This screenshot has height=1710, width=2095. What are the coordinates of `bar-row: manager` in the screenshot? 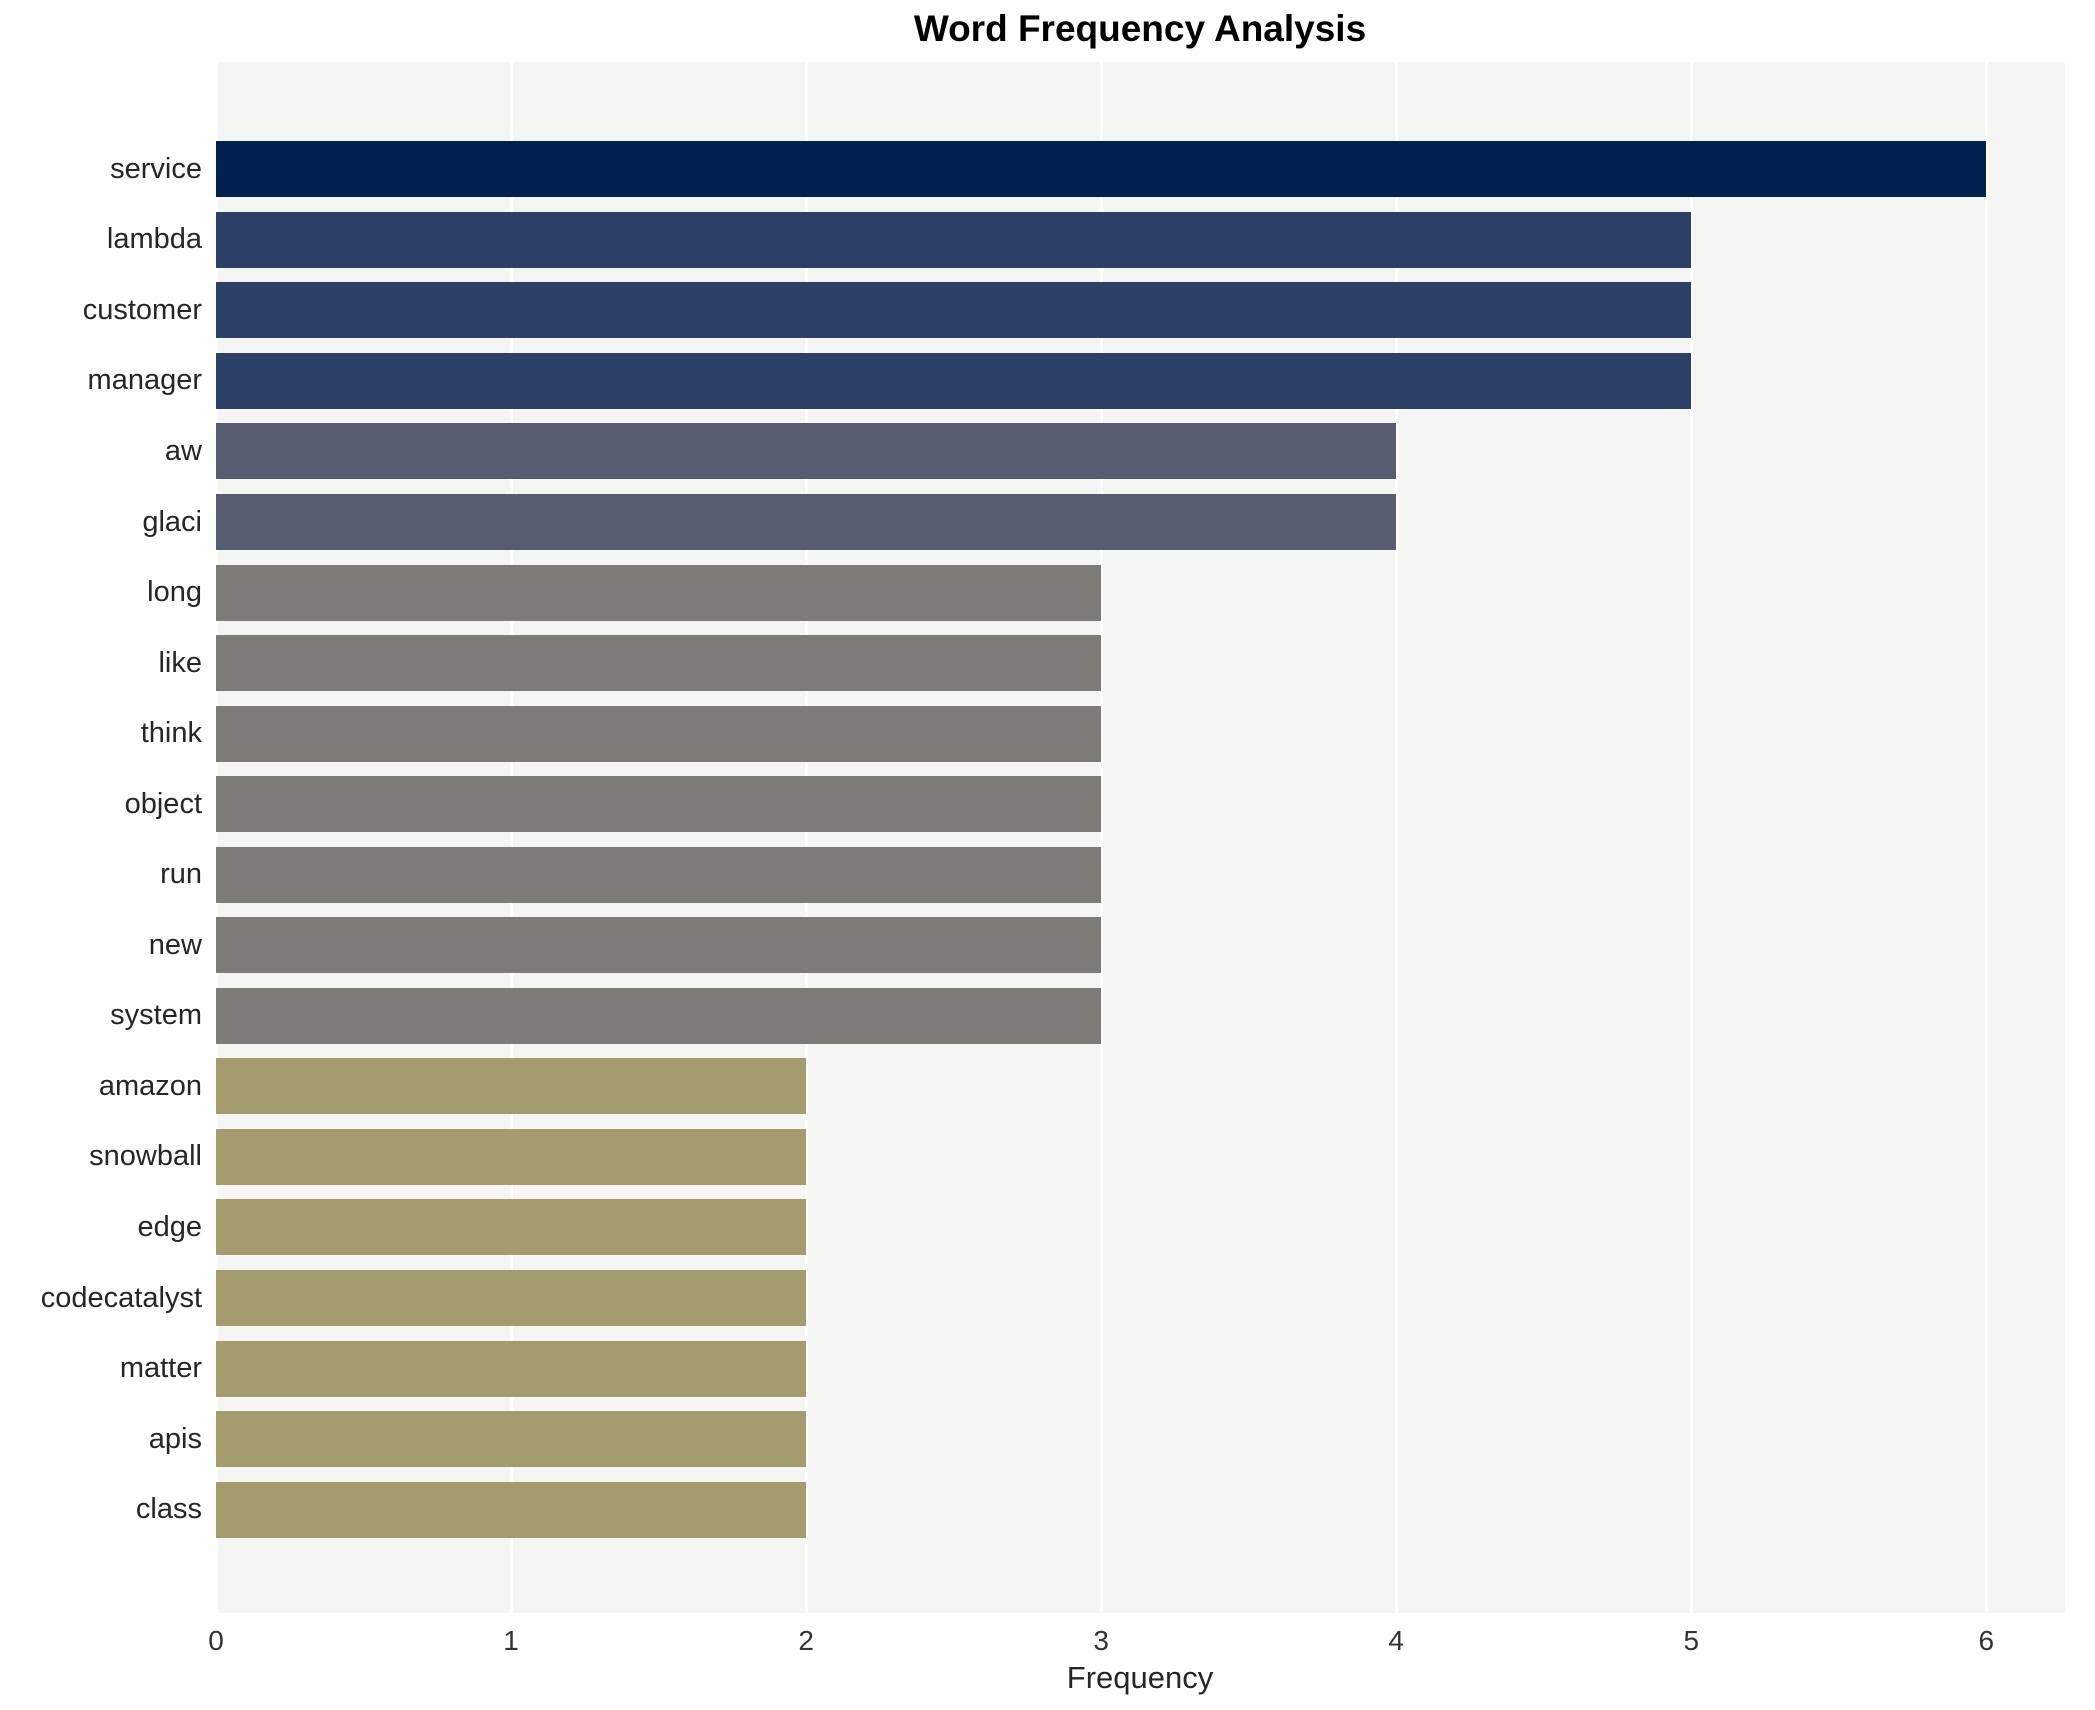 It's located at (1032, 381).